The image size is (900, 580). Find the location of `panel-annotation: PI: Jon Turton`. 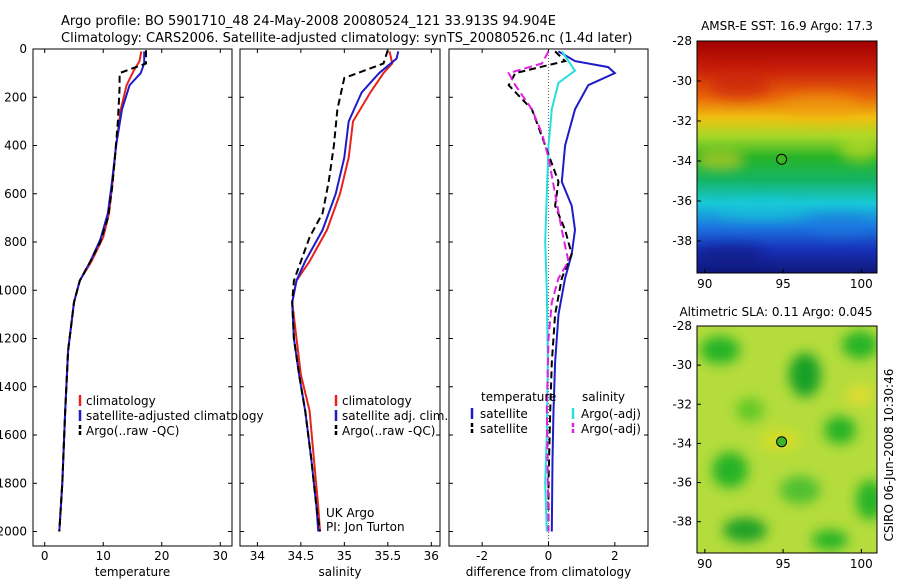

panel-annotation: PI: Jon Turton is located at coordinates (365, 527).